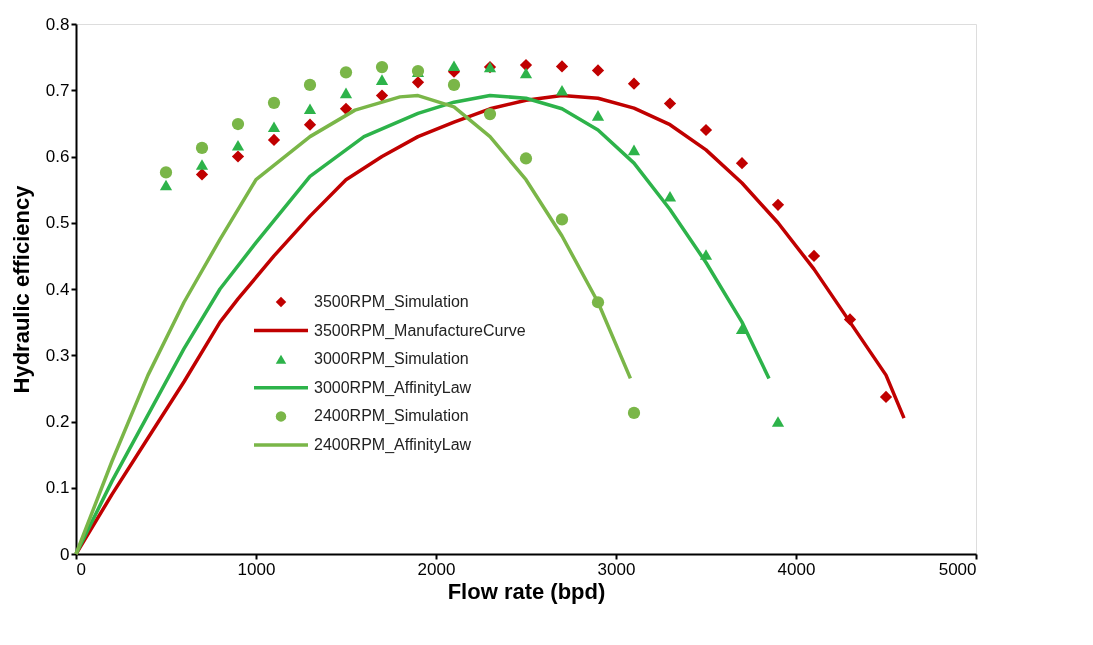  What do you see at coordinates (81, 569) in the screenshot?
I see `x-tick-label: 0` at bounding box center [81, 569].